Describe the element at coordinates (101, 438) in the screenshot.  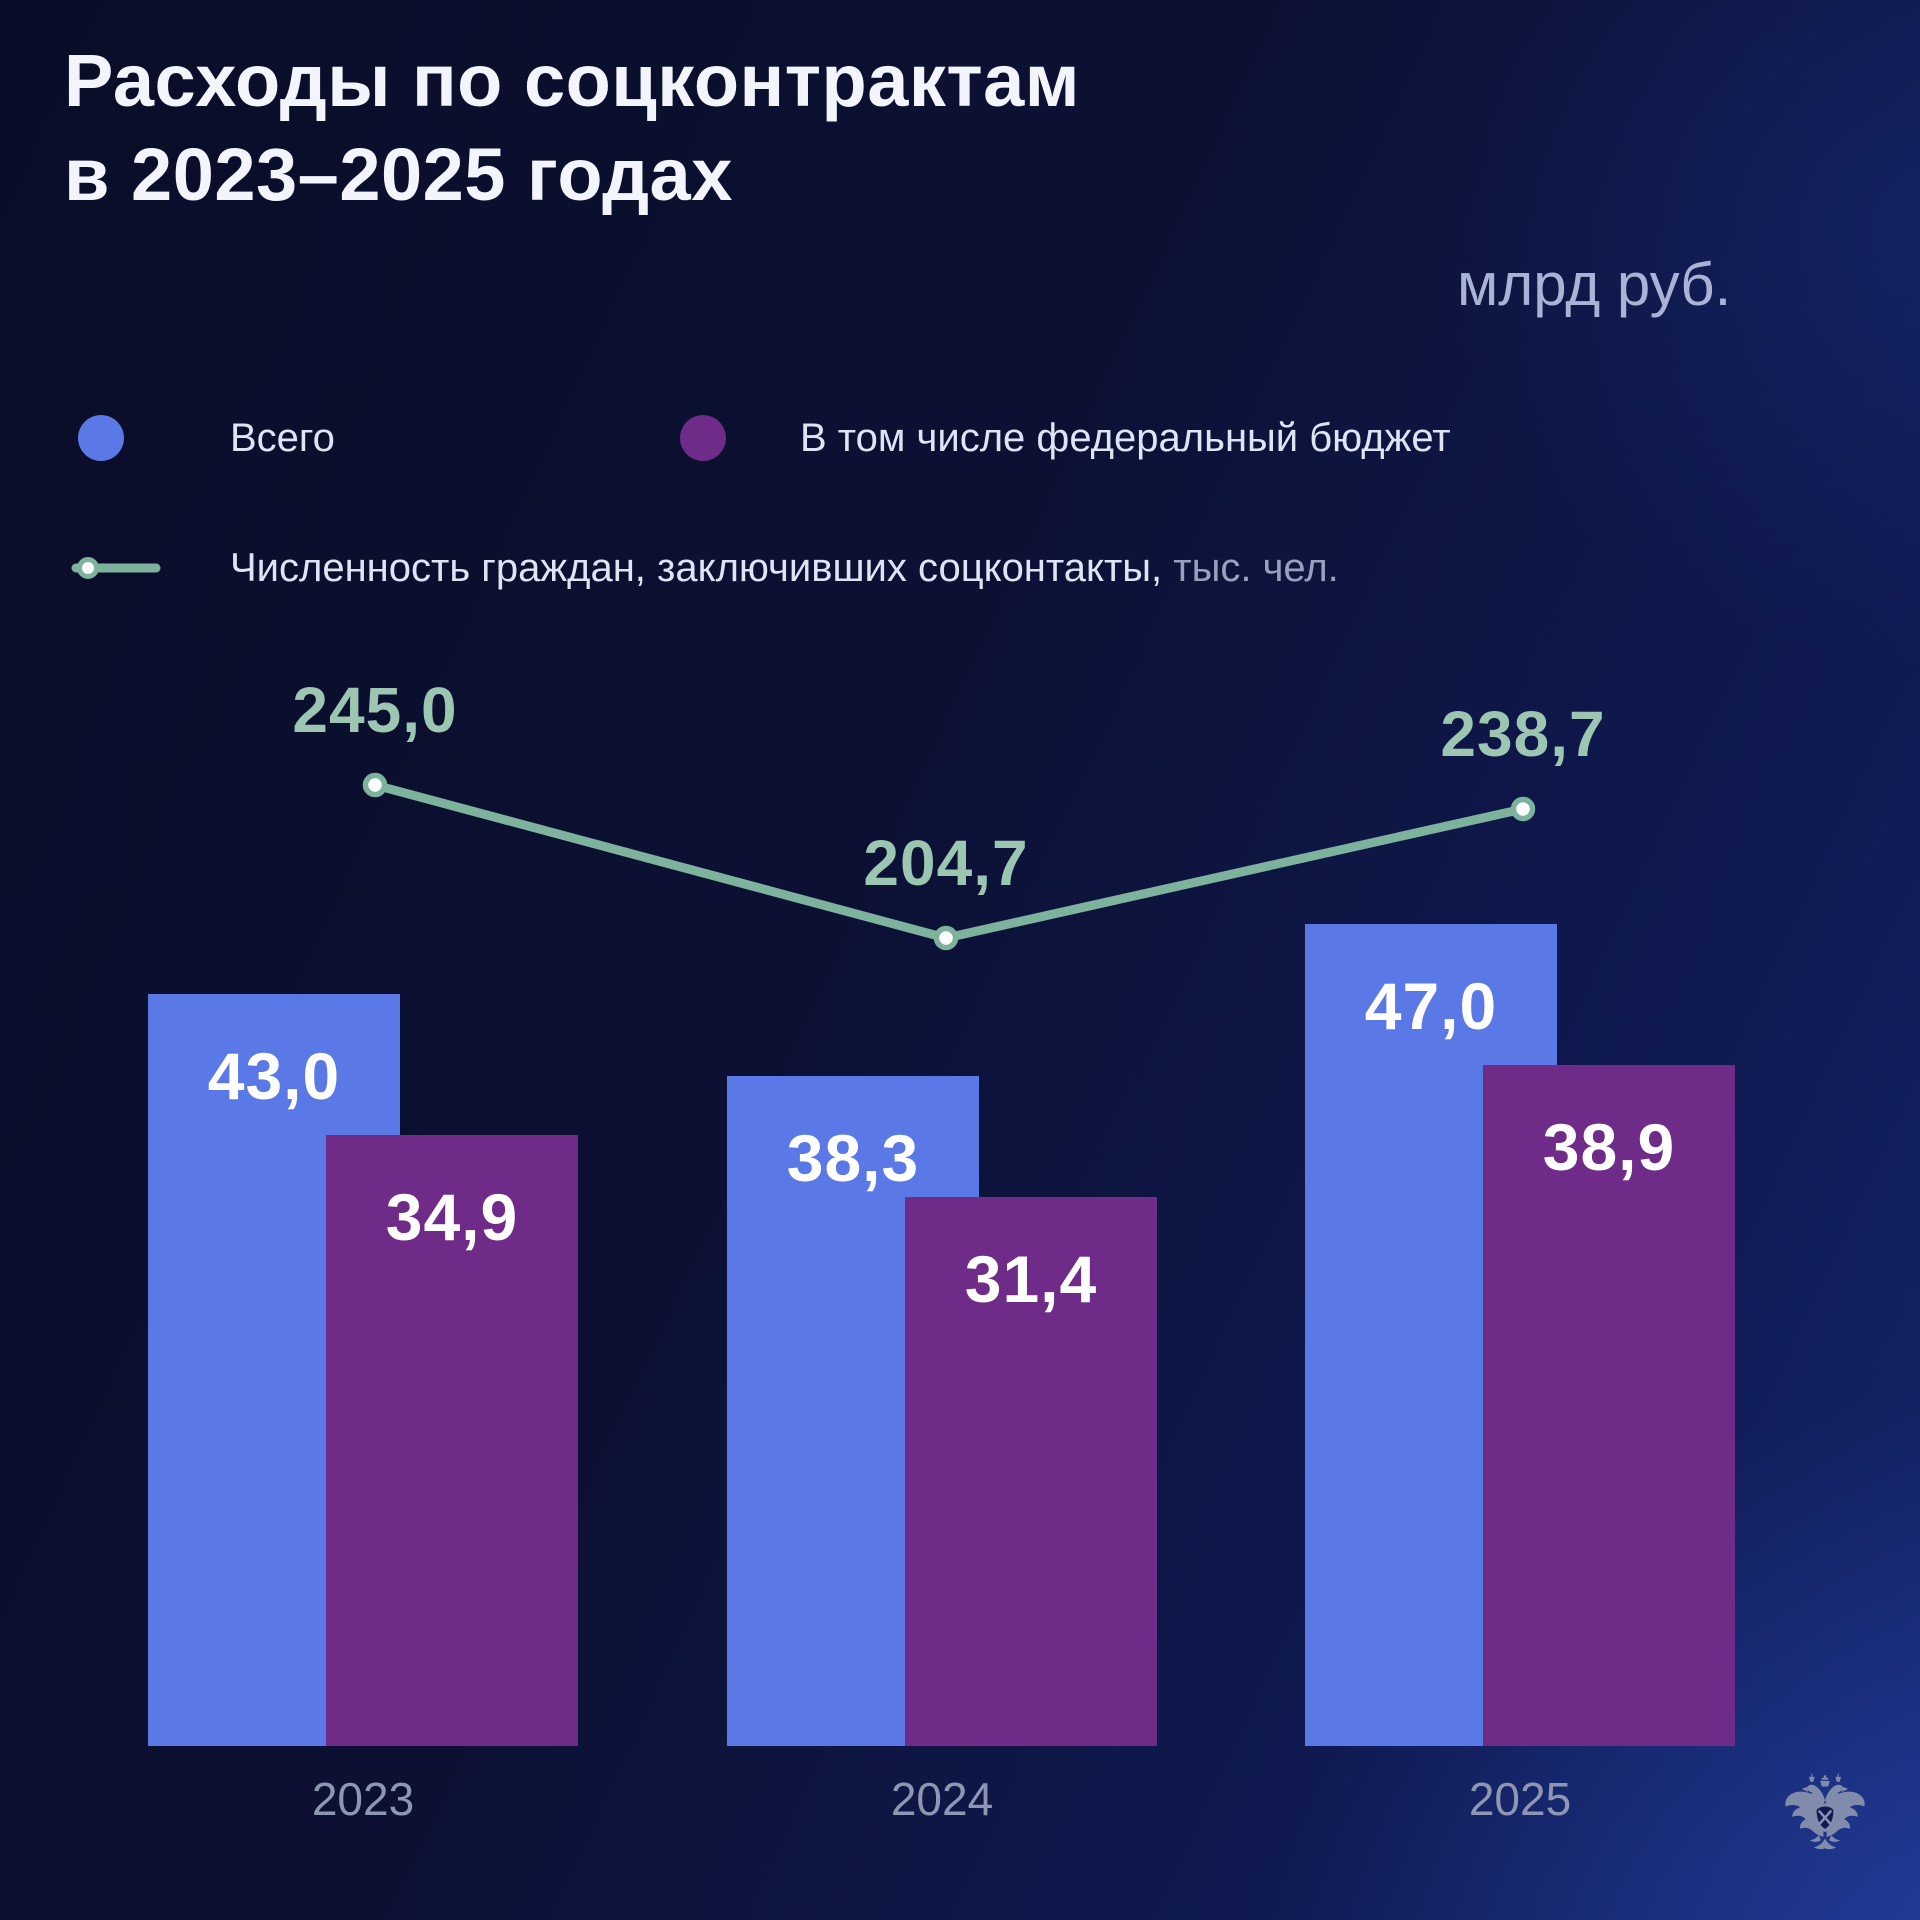
I see `legend-total-swatch` at that location.